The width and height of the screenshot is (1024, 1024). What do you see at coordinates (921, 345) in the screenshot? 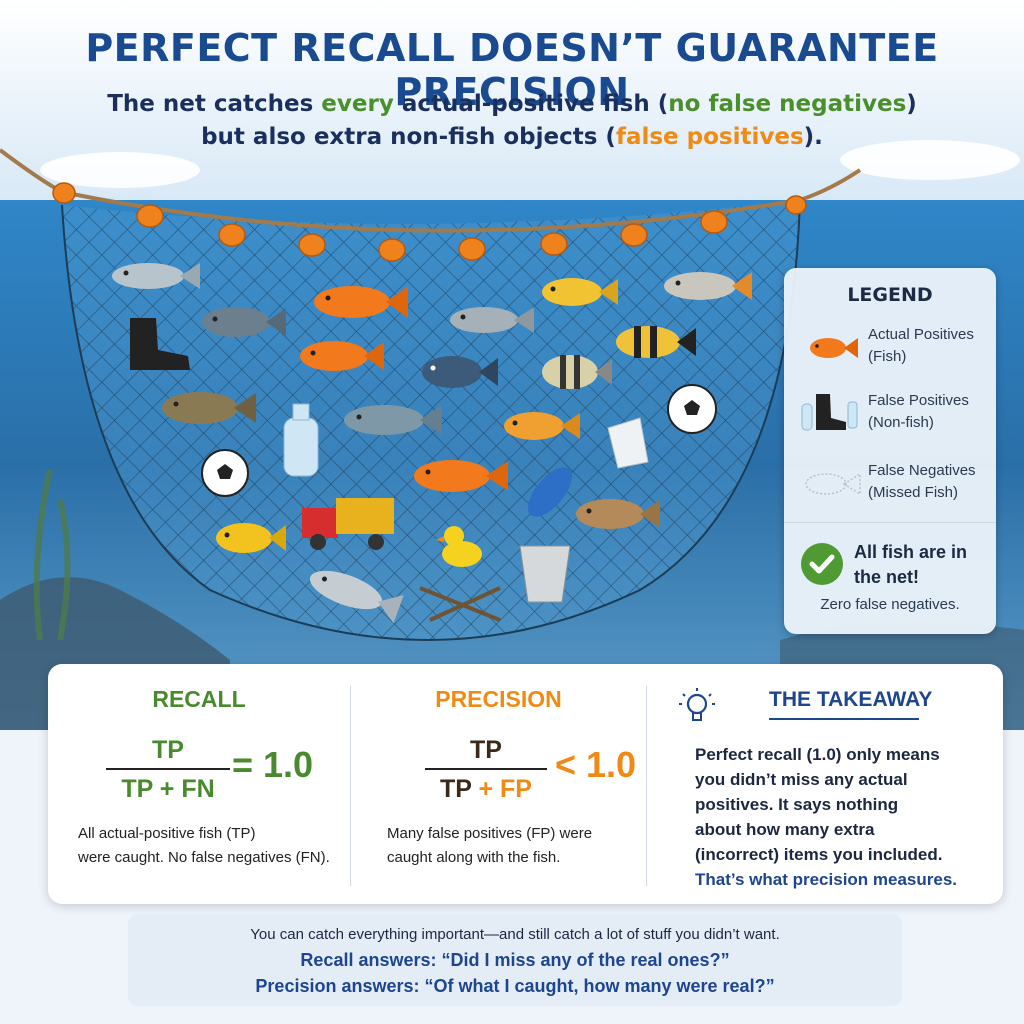
I see `legend-label: Actual Positives (Fish)` at bounding box center [921, 345].